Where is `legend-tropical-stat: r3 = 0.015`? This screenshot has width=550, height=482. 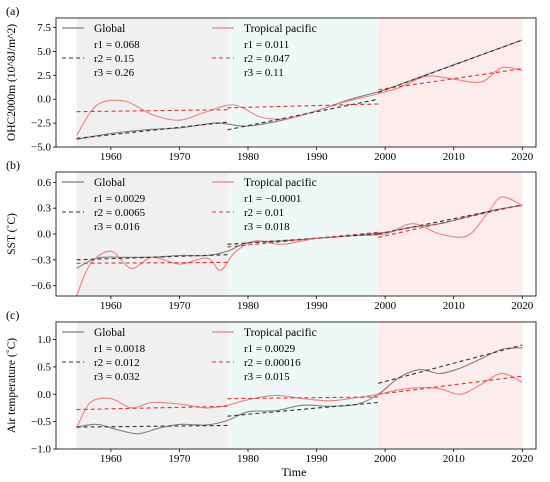 legend-tropical-stat: r3 = 0.015 is located at coordinates (267, 377).